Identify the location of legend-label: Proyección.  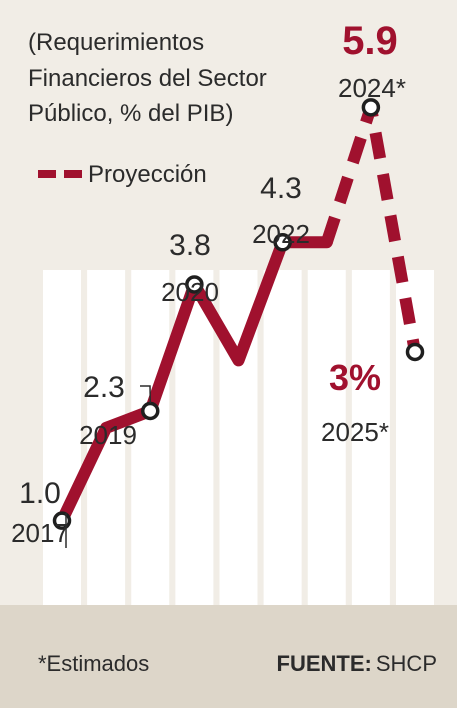
(147, 174).